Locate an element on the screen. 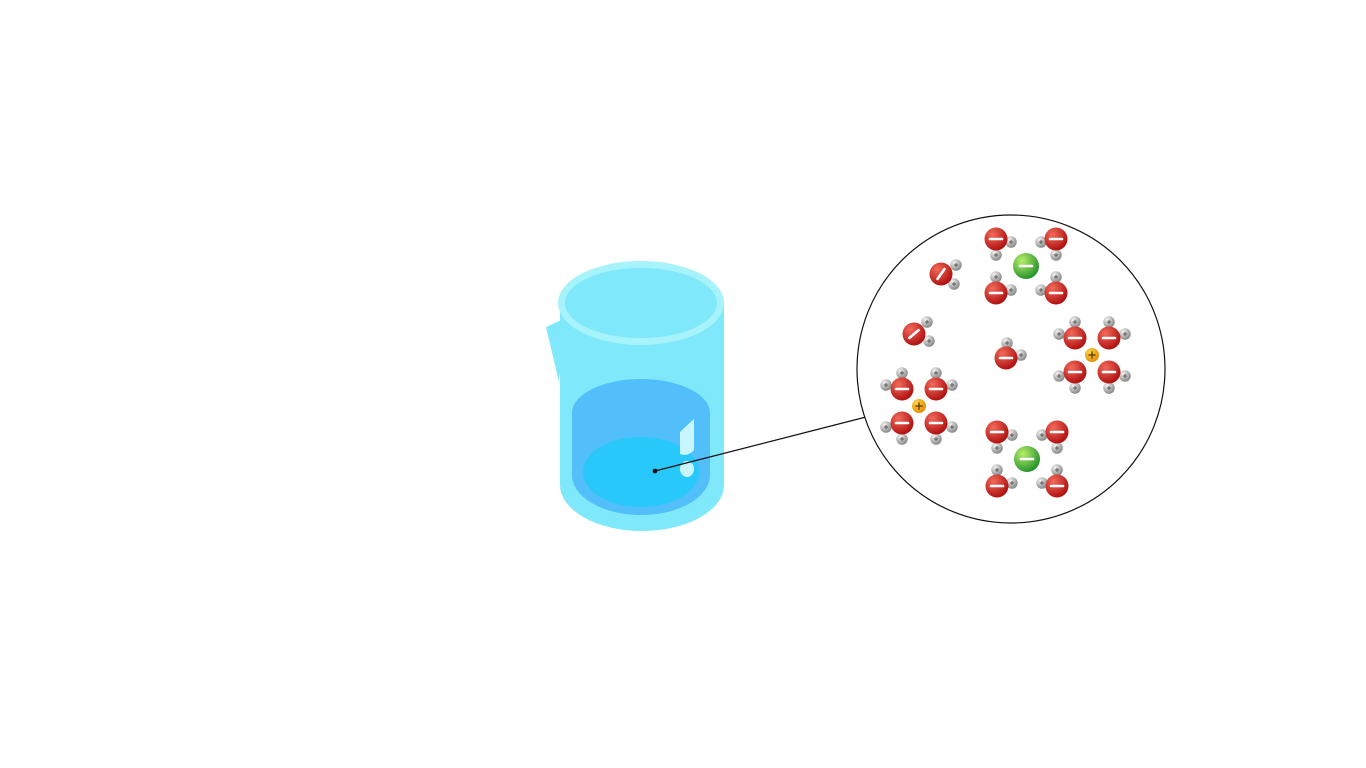 The width and height of the screenshot is (1366, 768). zoom-view-molecules is located at coordinates (1005, 362).